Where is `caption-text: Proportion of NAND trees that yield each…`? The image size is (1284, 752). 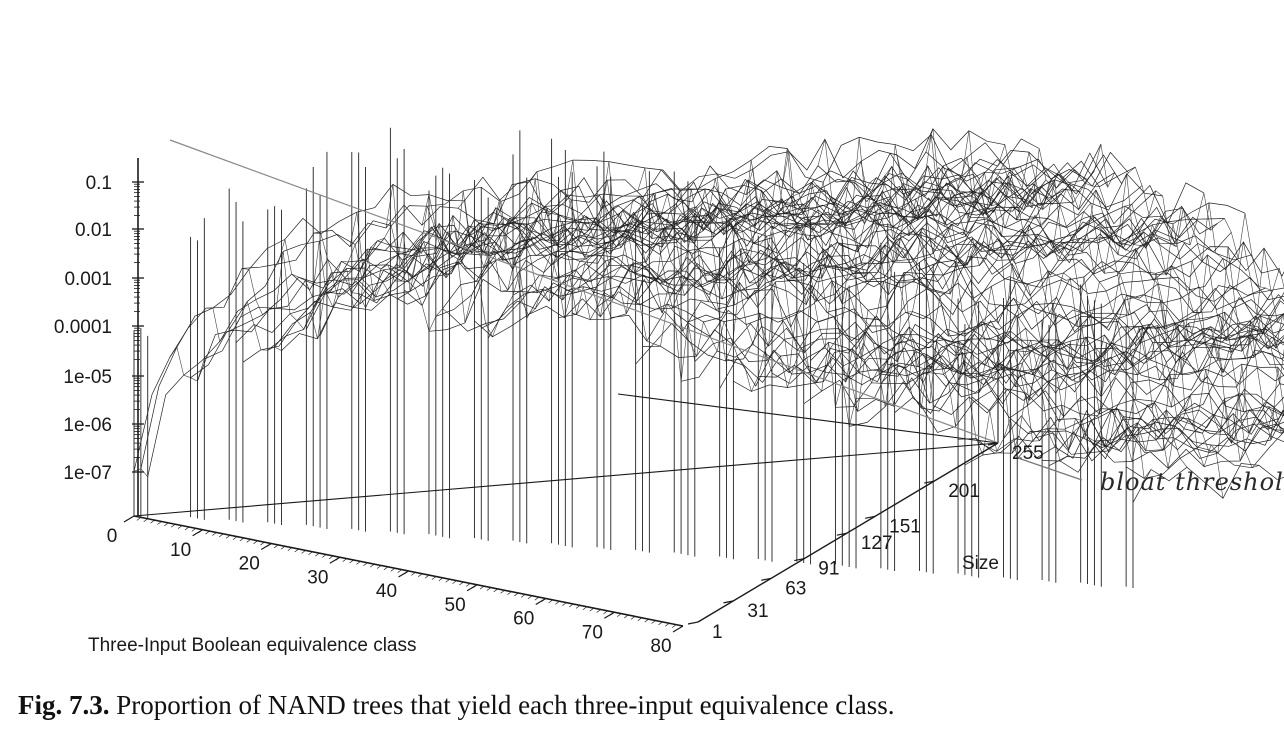 caption-text: Proportion of NAND trees that yield each… is located at coordinates (505, 705).